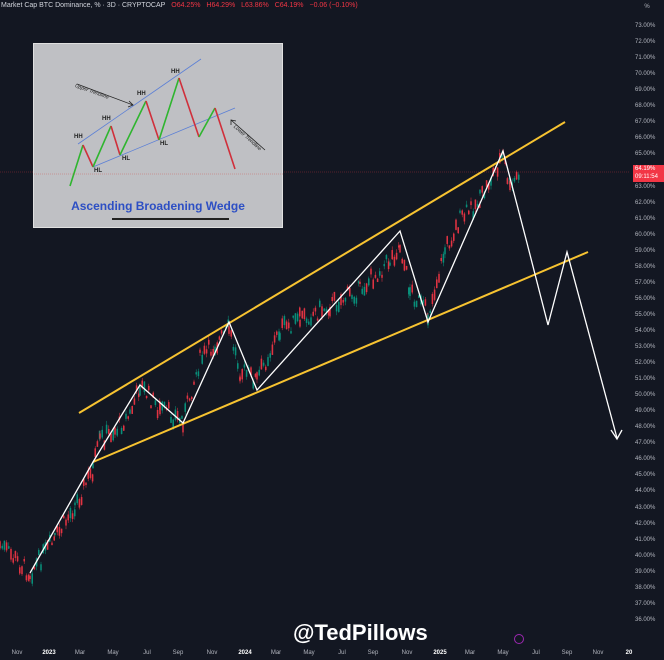 Image resolution: width=664 pixels, height=660 pixels. I want to click on x-tick-label: 2023, so click(49, 653).